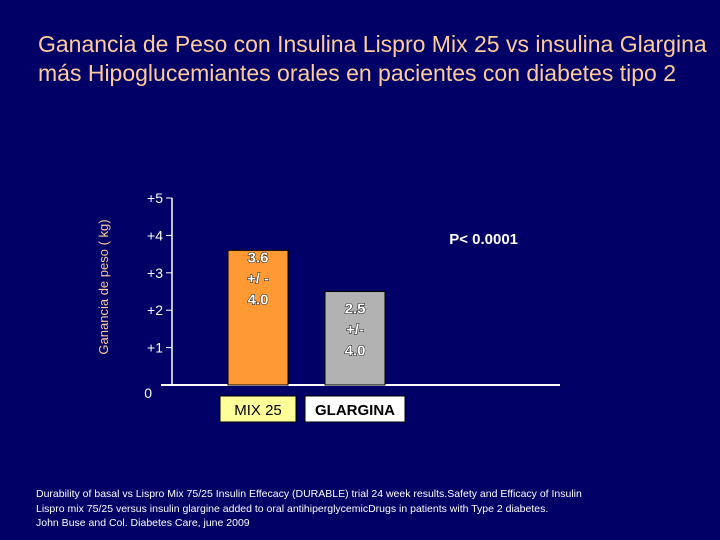  What do you see at coordinates (155, 348) in the screenshot?
I see `y-tick-label: +1` at bounding box center [155, 348].